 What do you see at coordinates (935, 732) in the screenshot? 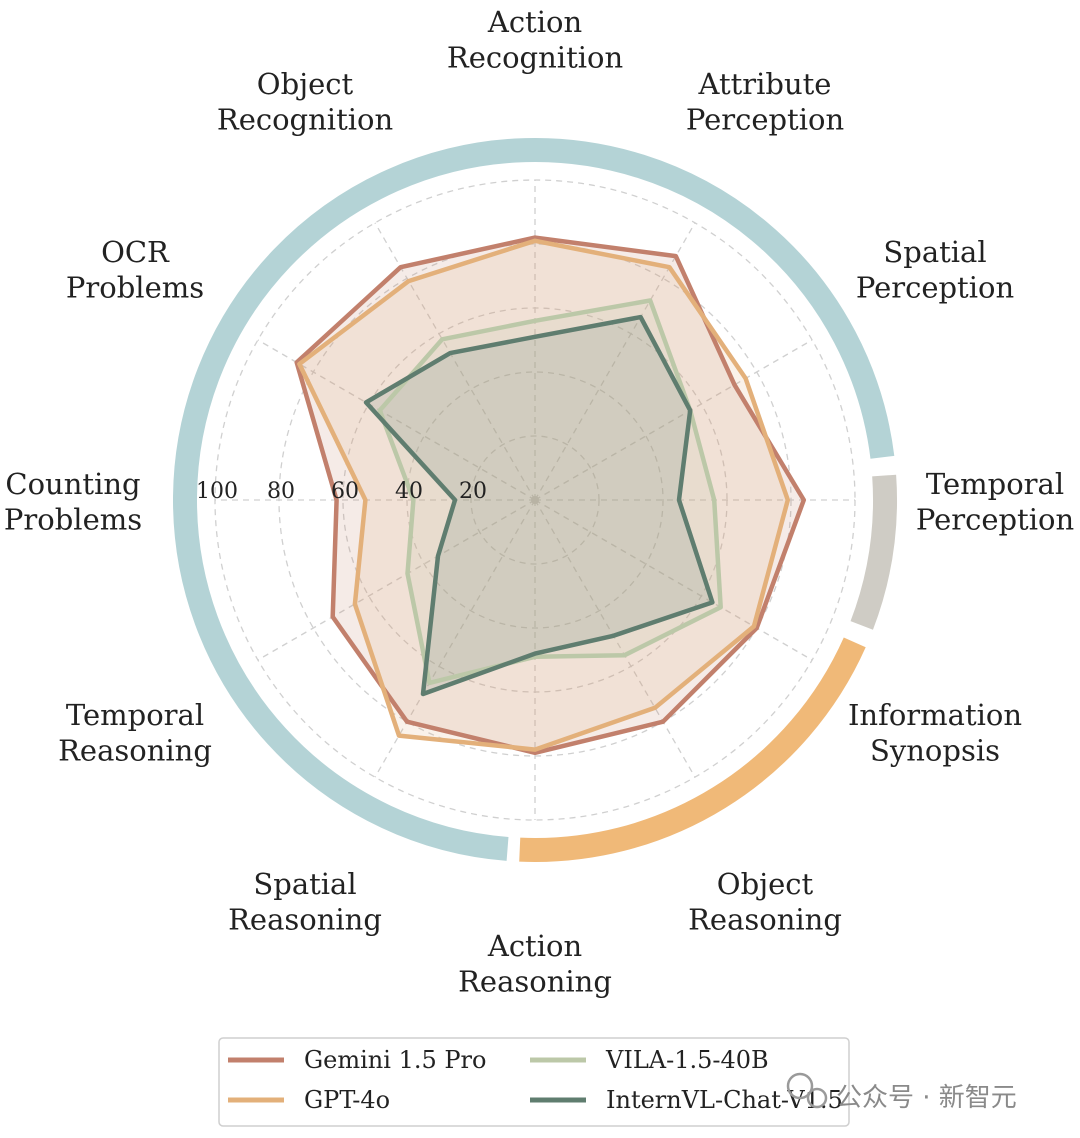
I see `category-label: Information Synopsis` at bounding box center [935, 732].